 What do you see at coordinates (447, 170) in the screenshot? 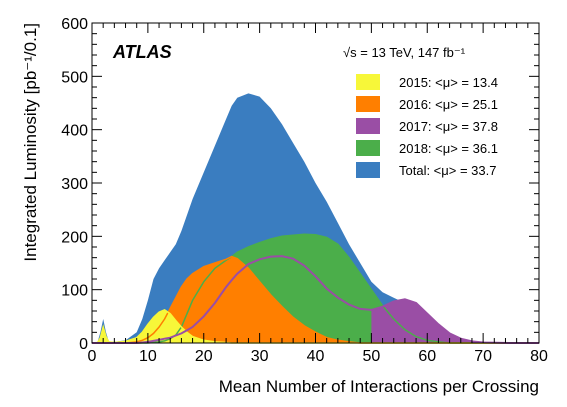
I see `legend-label: Total: <μ> = 33.7` at bounding box center [447, 170].